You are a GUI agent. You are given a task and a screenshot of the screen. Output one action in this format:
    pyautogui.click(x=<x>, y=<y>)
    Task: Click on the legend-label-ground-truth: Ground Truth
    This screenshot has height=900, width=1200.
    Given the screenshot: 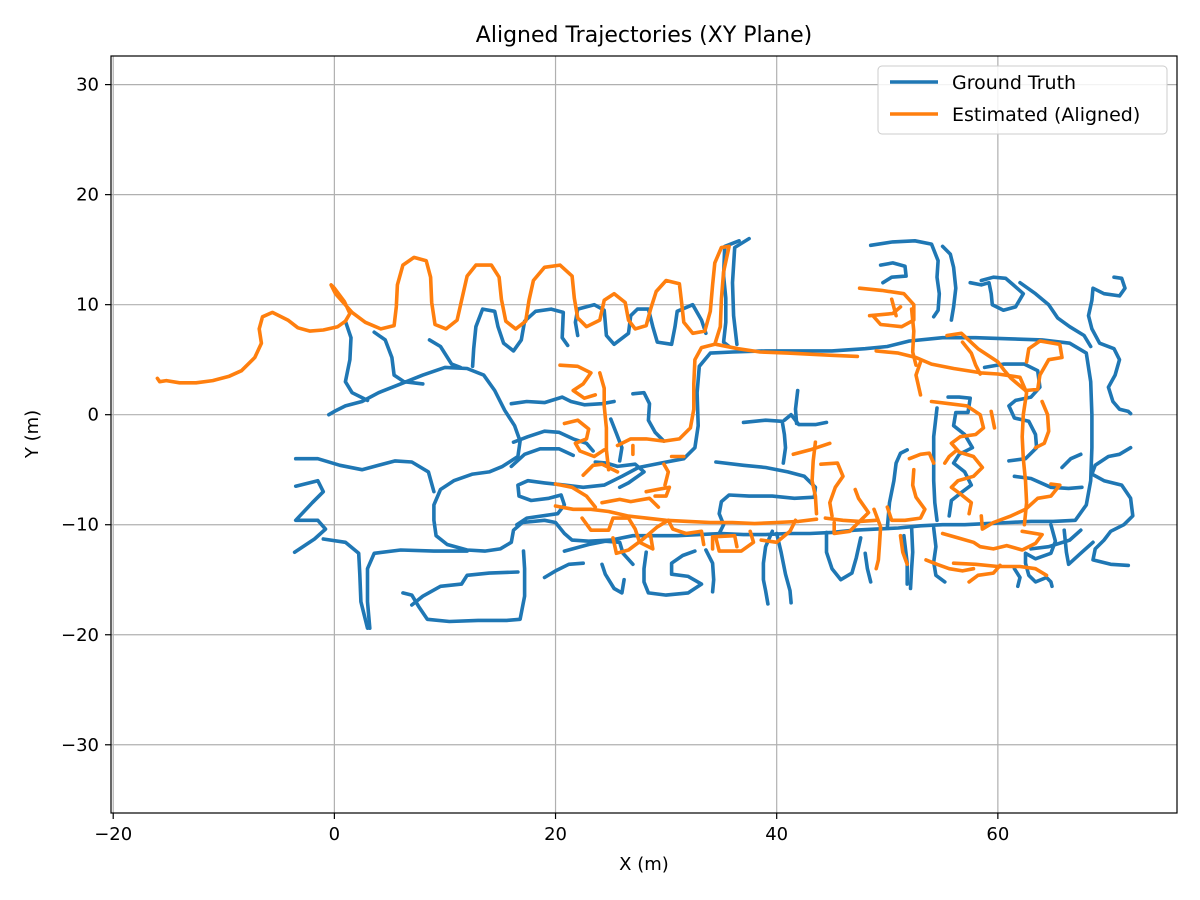 What is the action you would take?
    pyautogui.click(x=1014, y=83)
    